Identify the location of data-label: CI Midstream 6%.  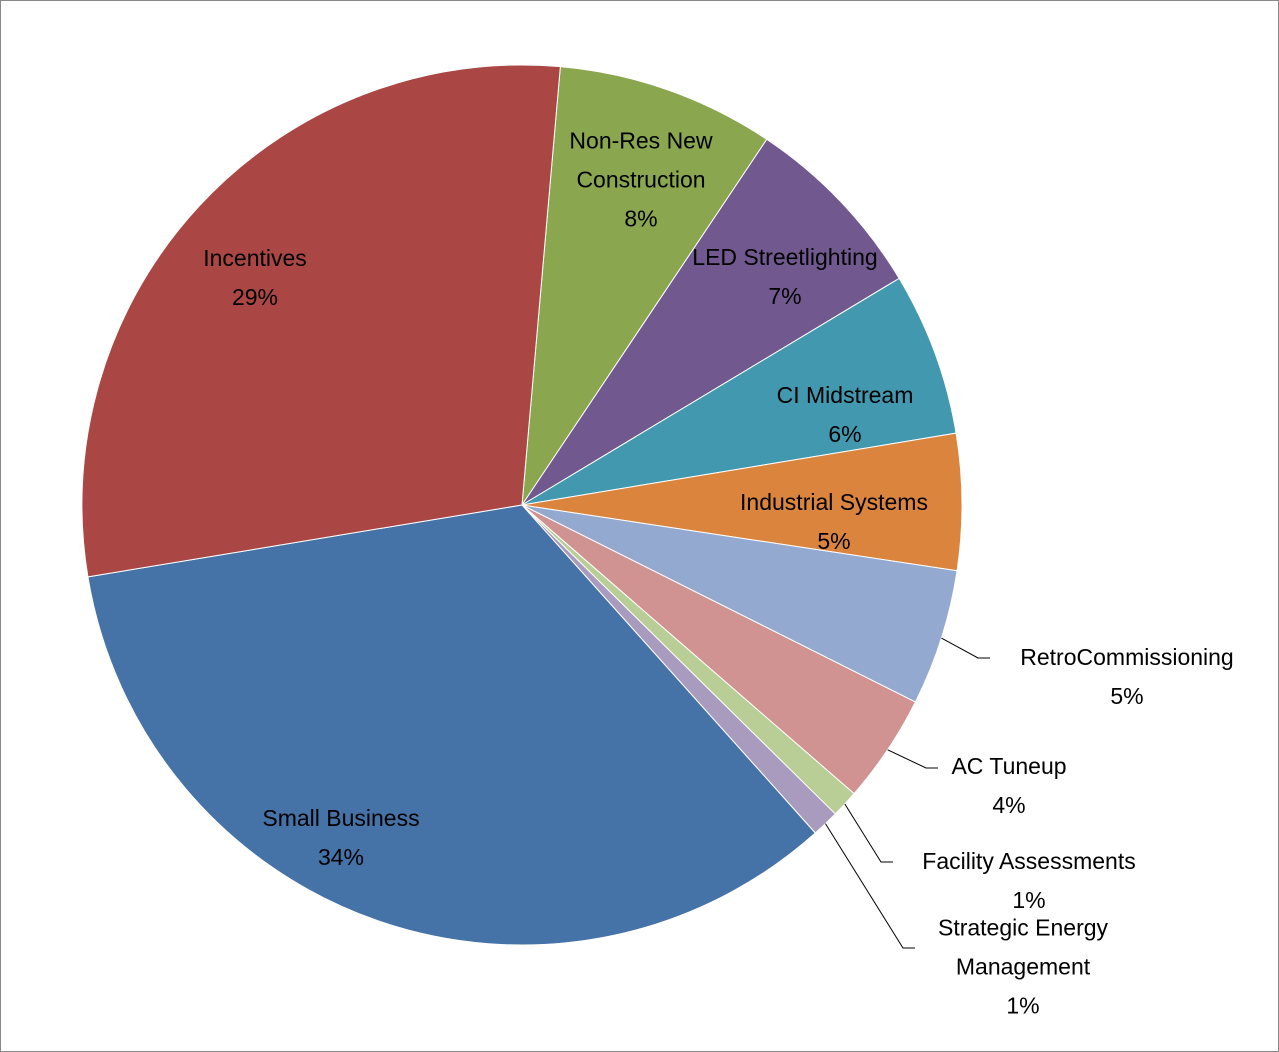
(845, 415).